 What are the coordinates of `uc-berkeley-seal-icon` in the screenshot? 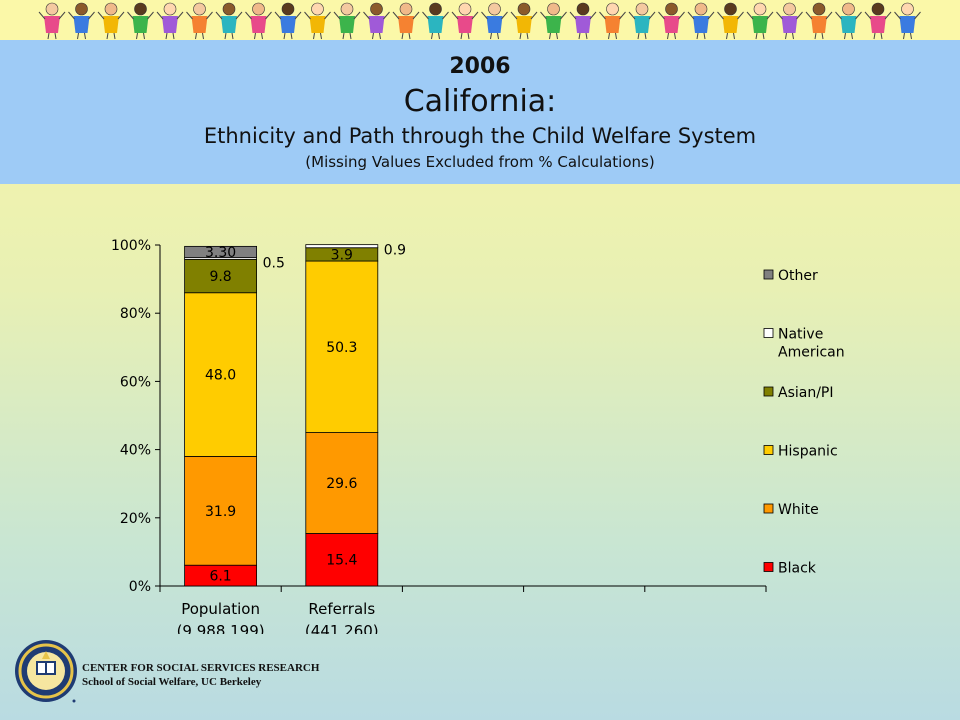 It's located at (46, 671).